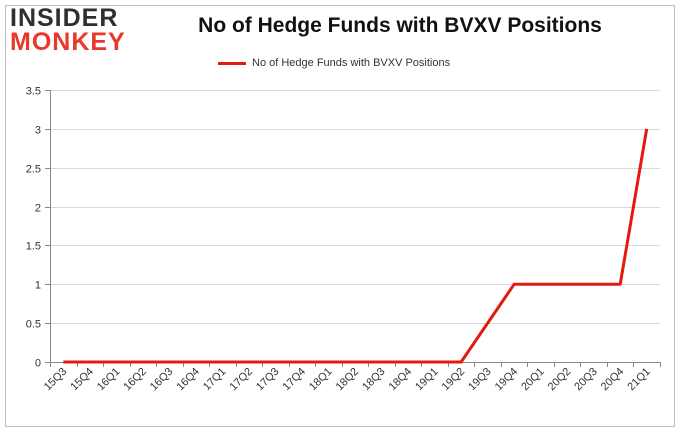 This screenshot has width=680, height=433. Describe the element at coordinates (560, 380) in the screenshot. I see `x-tick-label: 20Q2` at that location.